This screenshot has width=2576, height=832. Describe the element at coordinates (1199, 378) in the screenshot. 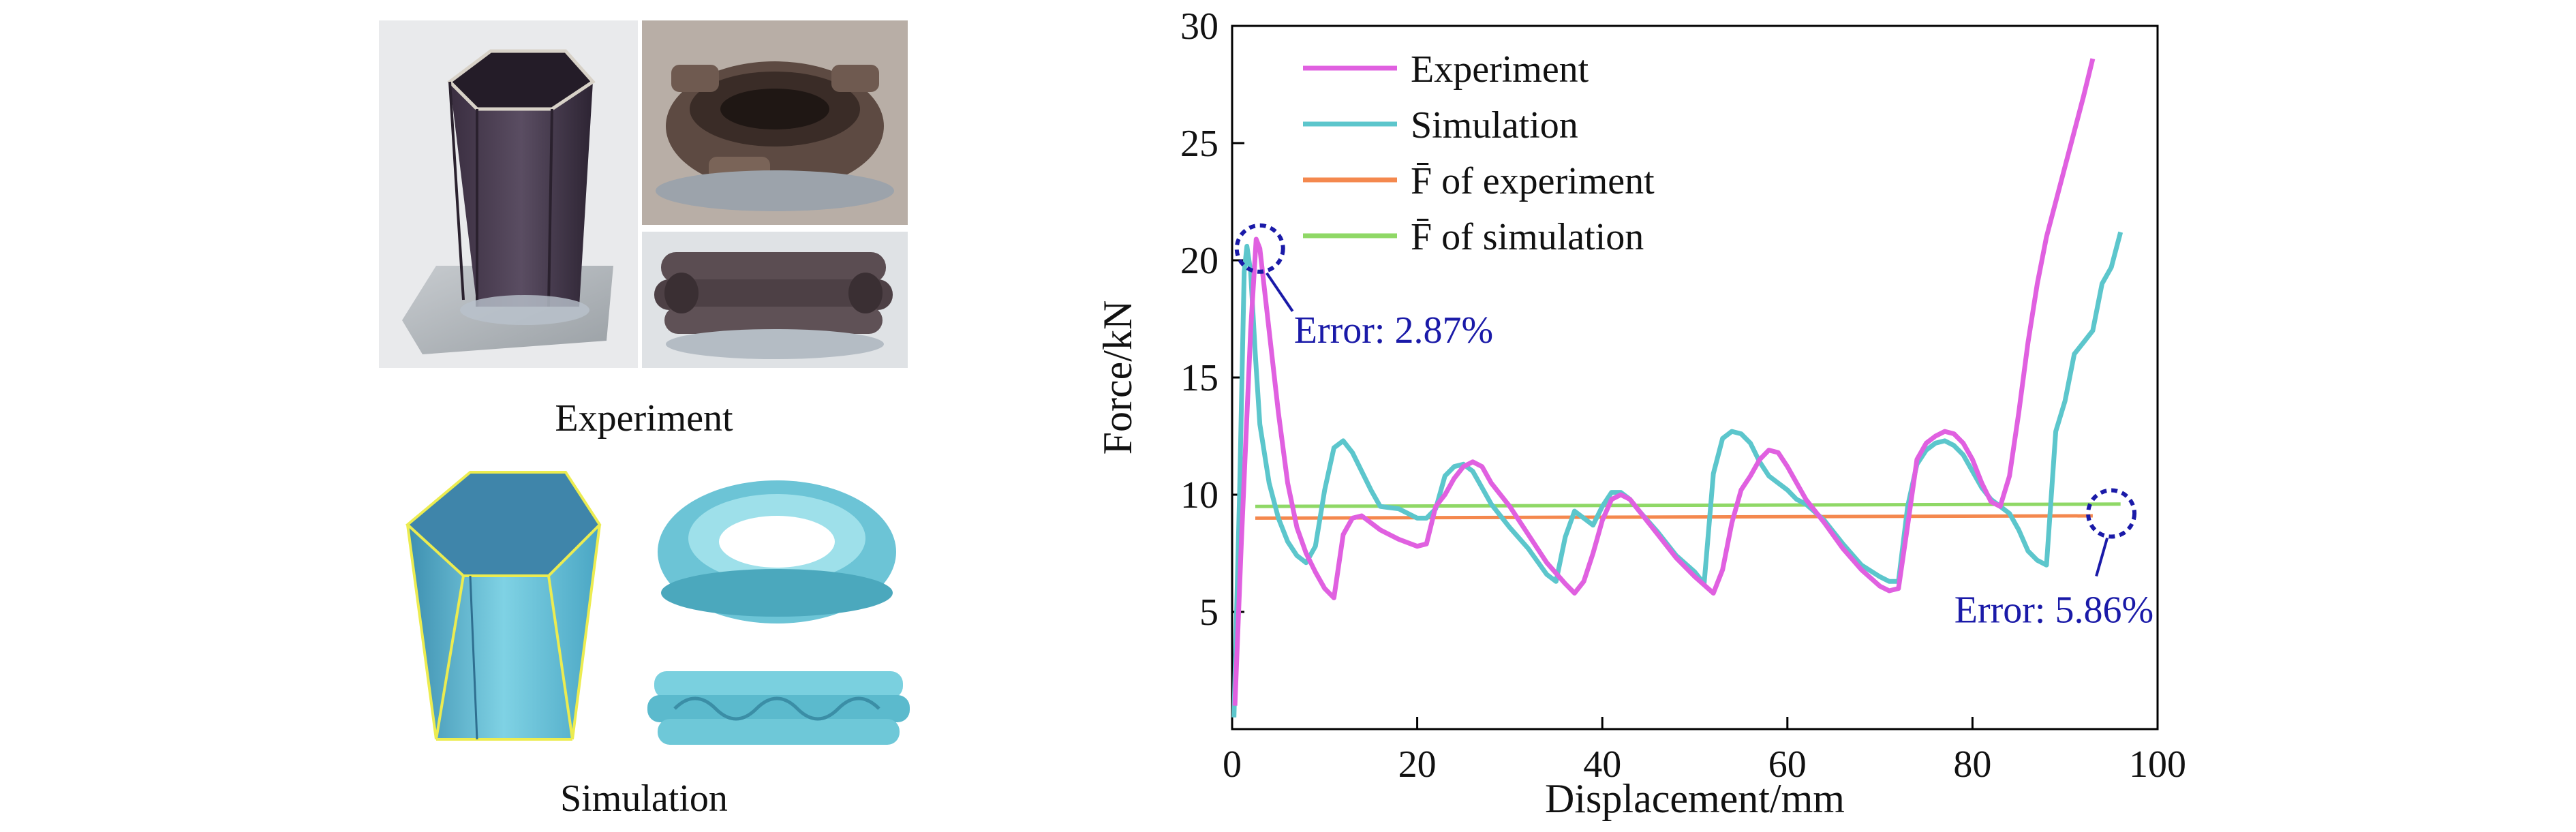

I see `y-tick-label: 15` at that location.